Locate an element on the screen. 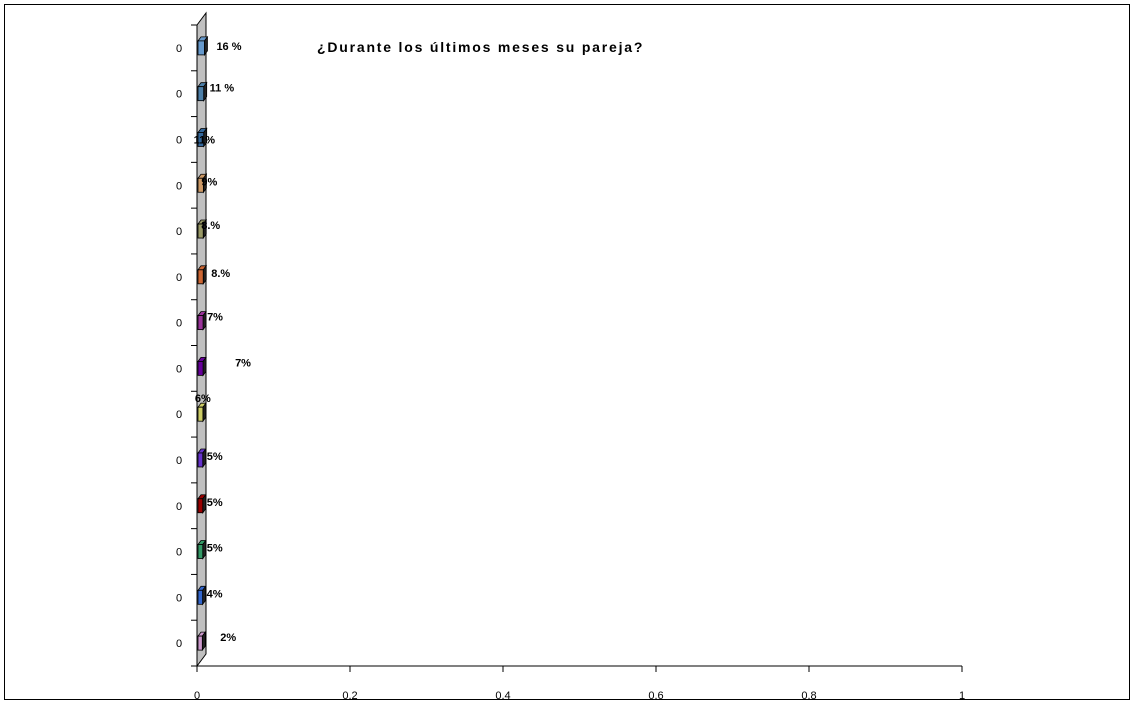  x-tick-label: 0.4 is located at coordinates (502, 695).